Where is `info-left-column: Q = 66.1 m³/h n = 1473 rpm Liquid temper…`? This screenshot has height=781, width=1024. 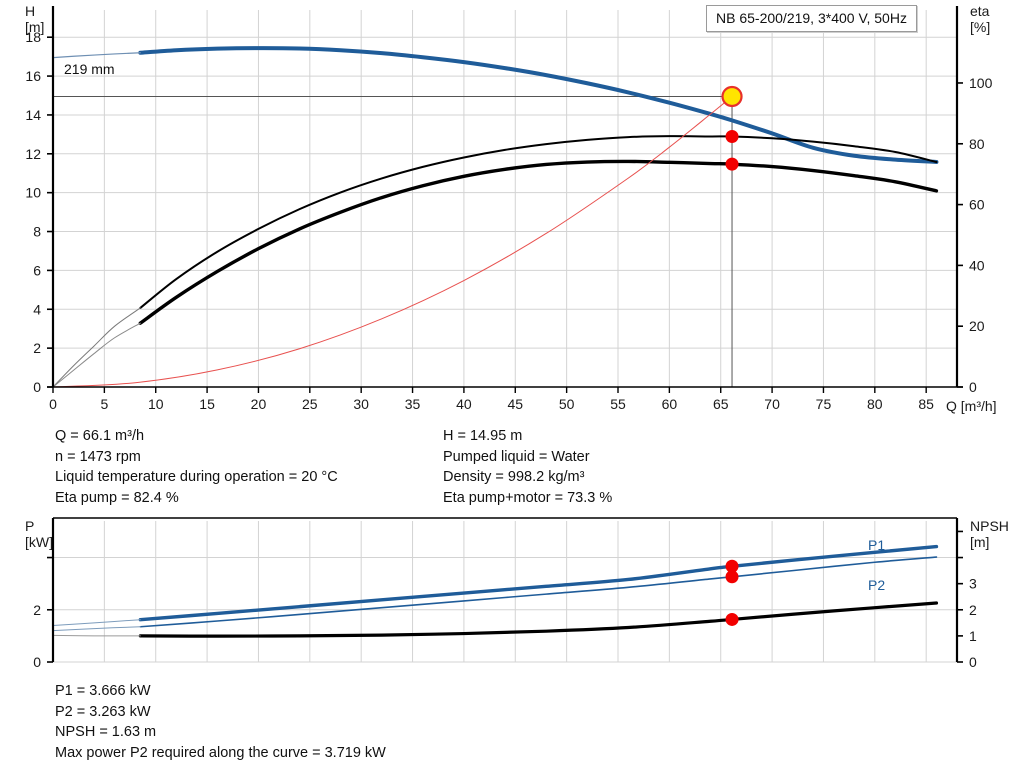
info-left-column: Q = 66.1 m³/h n = 1473 rpm Liquid temper… is located at coordinates (196, 467).